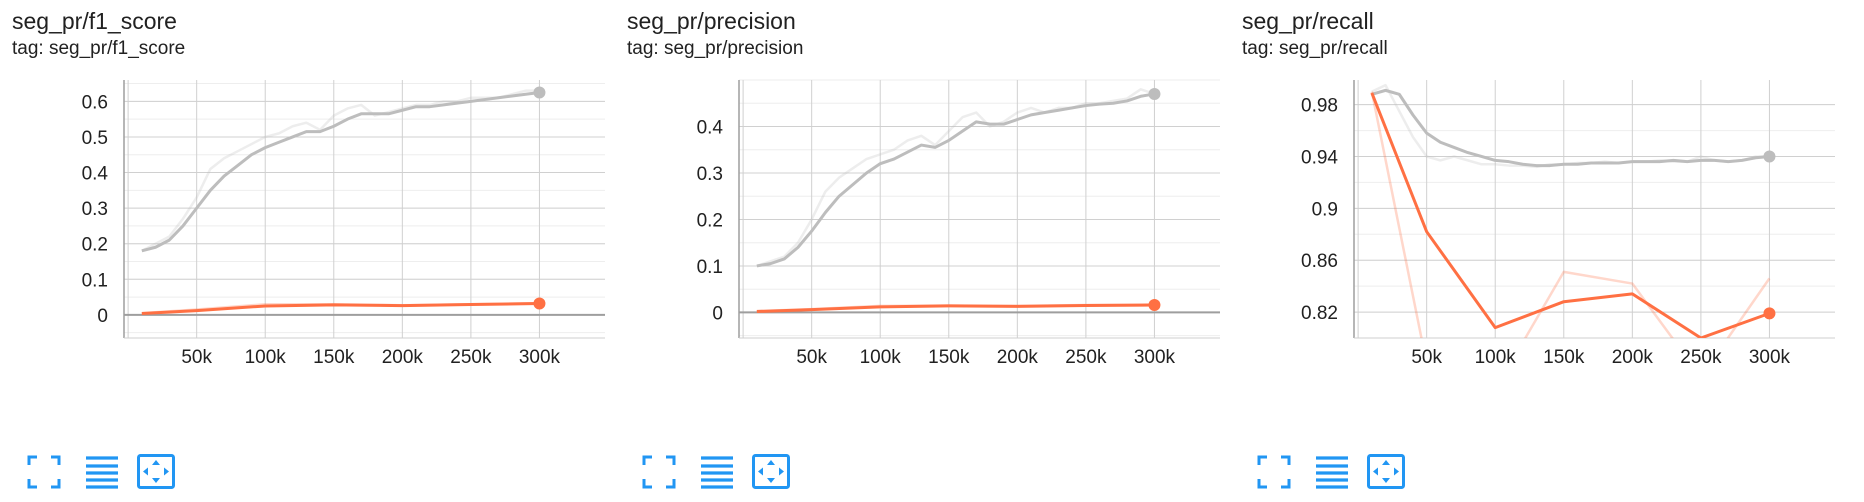 Image resolution: width=1864 pixels, height=502 pixels. What do you see at coordinates (1325, 209) in the screenshot?
I see `y-tick-label: 0.9` at bounding box center [1325, 209].